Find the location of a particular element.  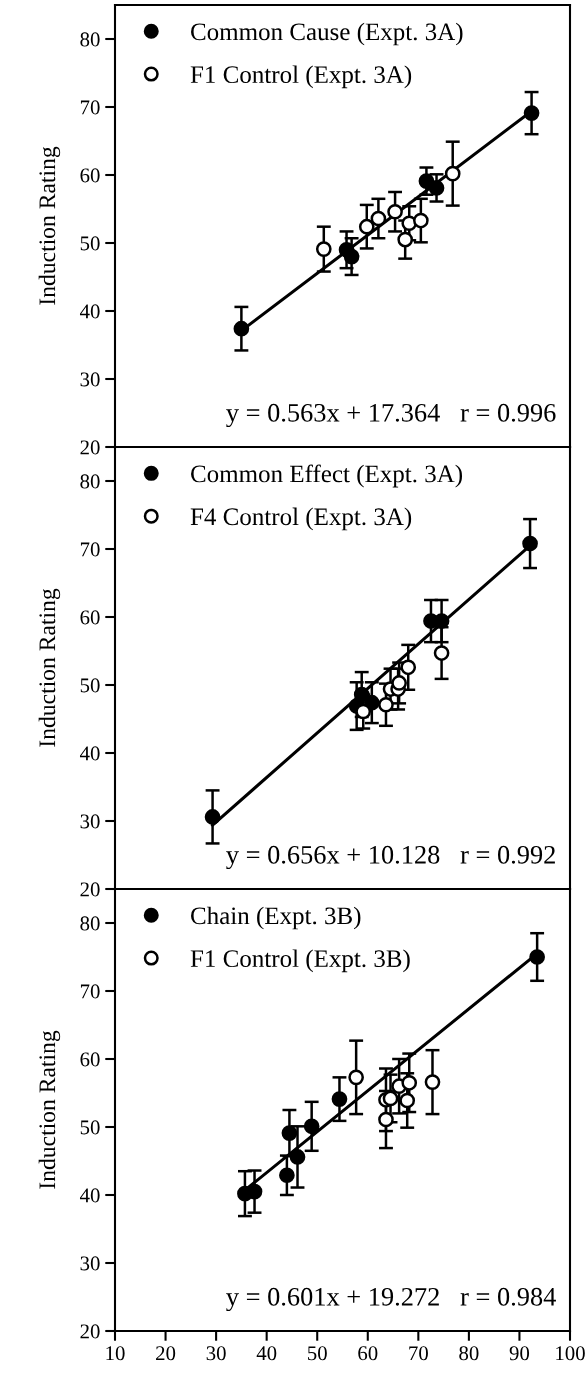

x-tick-label: 30 is located at coordinates (216, 1353).